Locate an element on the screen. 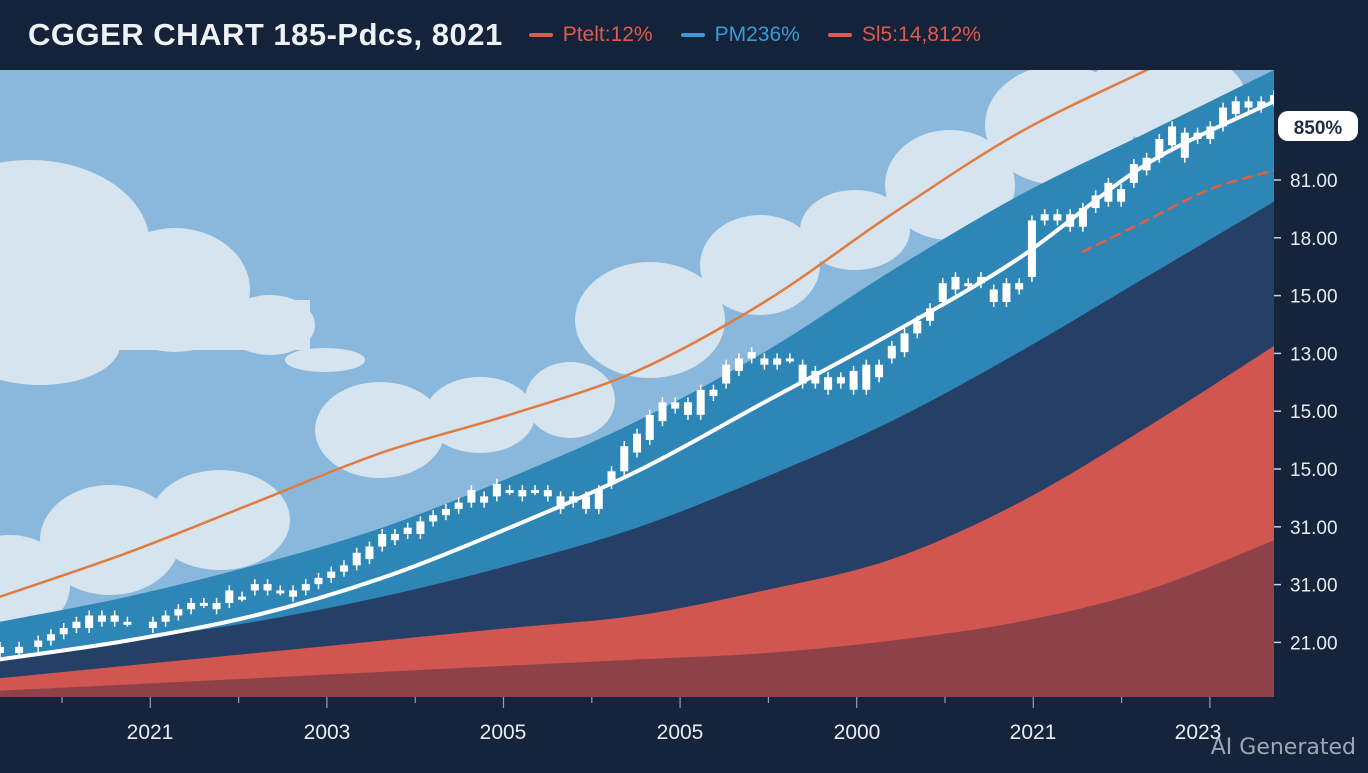 The width and height of the screenshot is (1368, 773). y-tick-label: 81.00 is located at coordinates (1314, 181).